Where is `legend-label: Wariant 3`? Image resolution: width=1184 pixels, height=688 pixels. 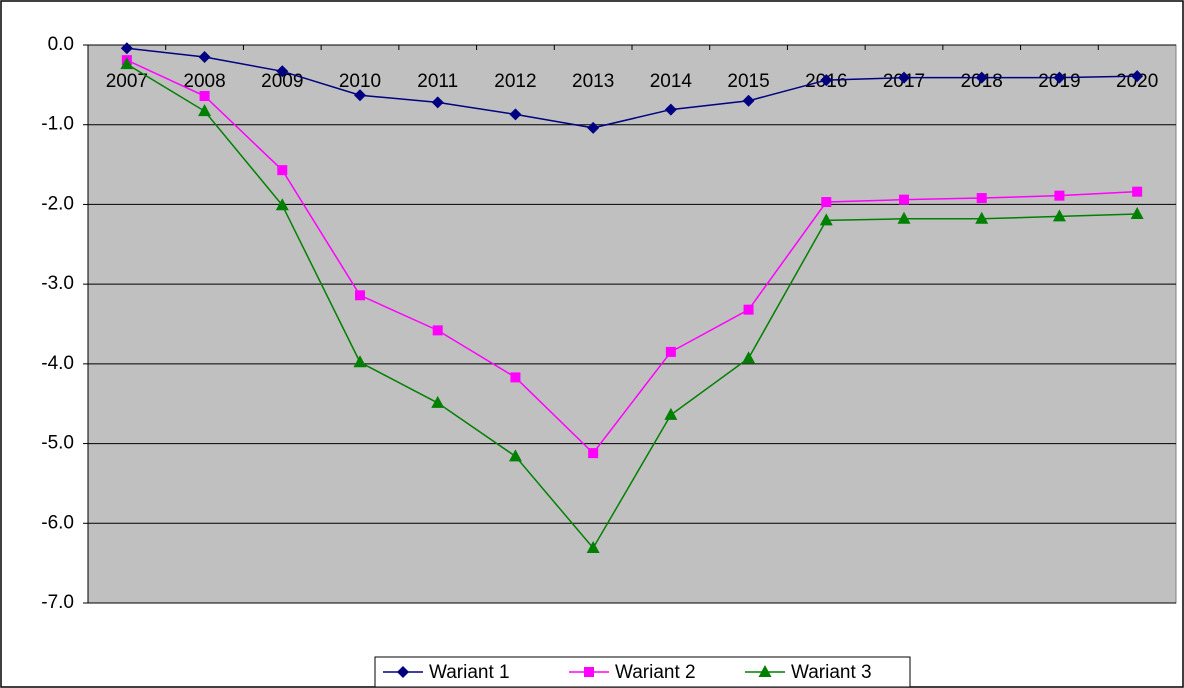
legend-label: Wariant 3 is located at coordinates (831, 672).